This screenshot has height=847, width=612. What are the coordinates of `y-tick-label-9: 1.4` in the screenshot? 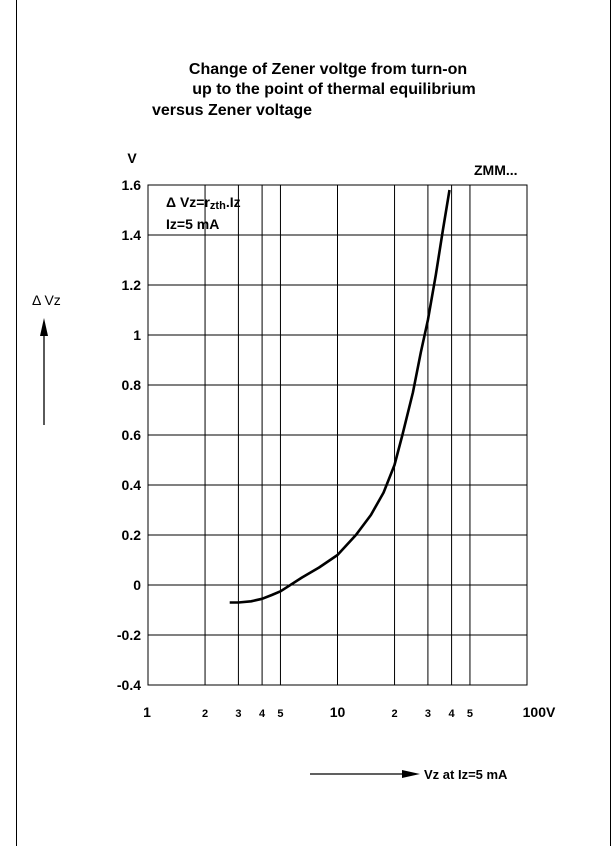 It's located at (132, 235).